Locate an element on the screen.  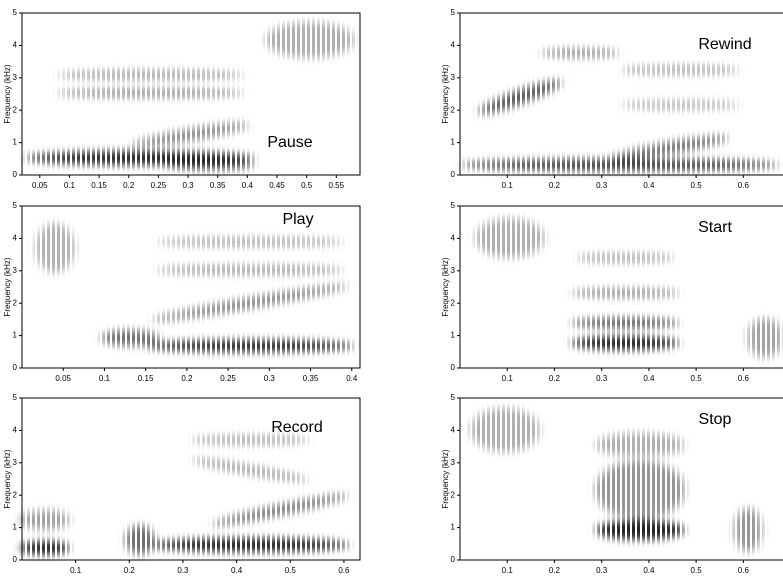
x-tick-label: 0.55 is located at coordinates (336, 185).